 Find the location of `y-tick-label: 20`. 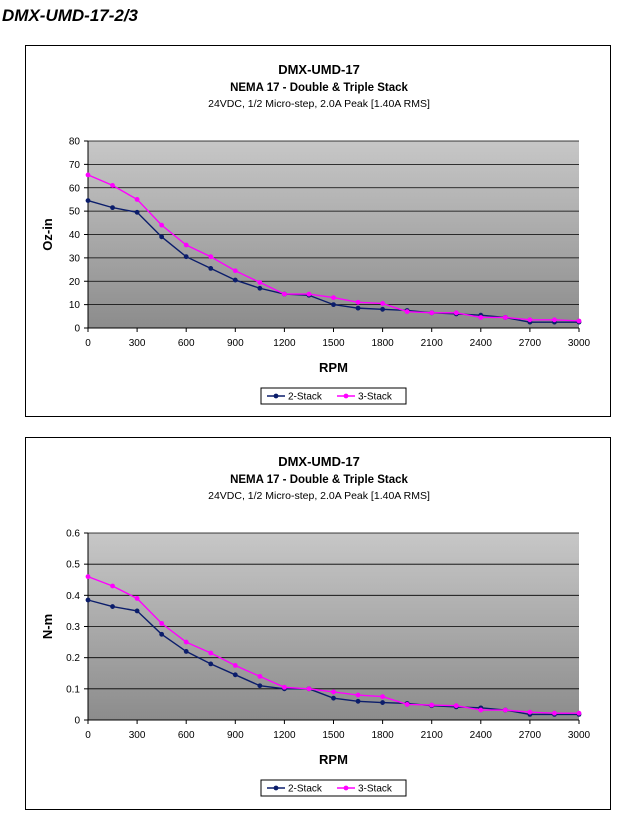

y-tick-label: 20 is located at coordinates (75, 282).